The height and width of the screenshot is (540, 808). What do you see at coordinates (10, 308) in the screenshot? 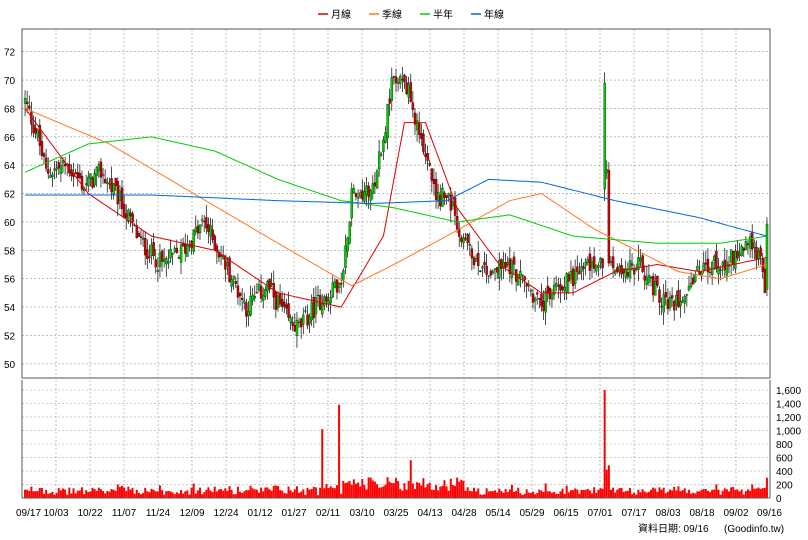
I see `y-tick-label: 54` at bounding box center [10, 308].